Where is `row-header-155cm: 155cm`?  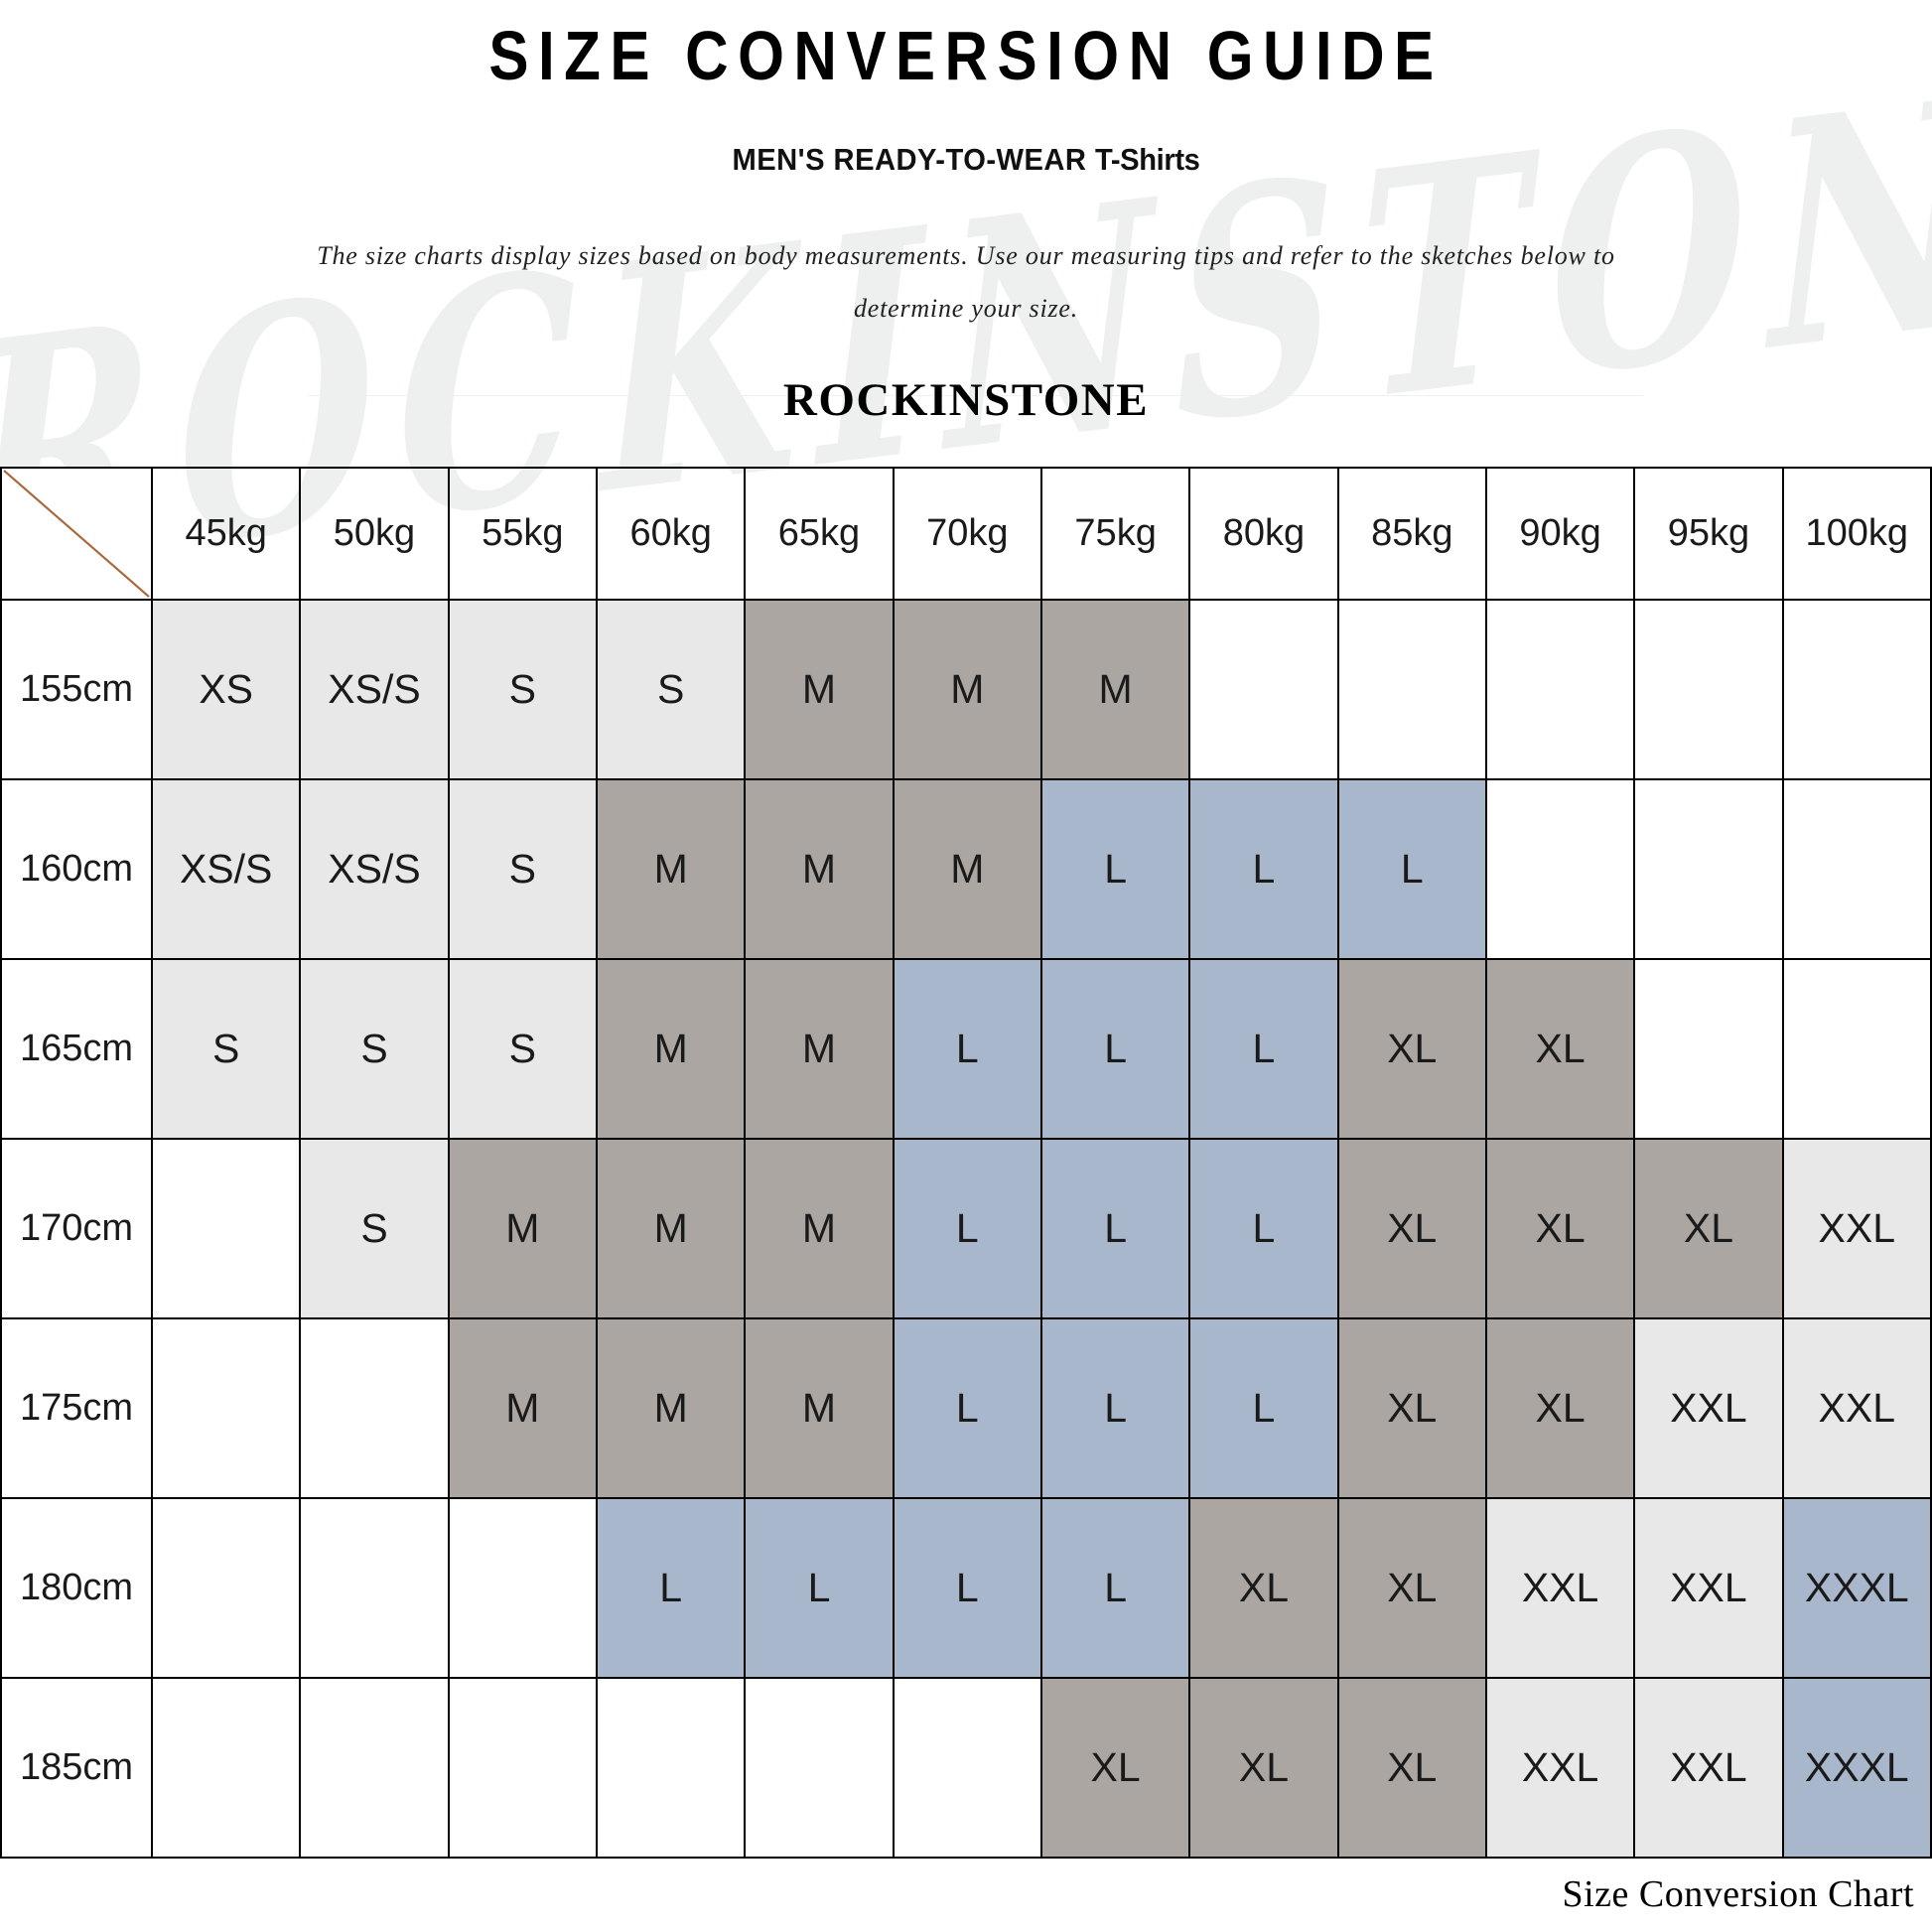 row-header-155cm: 155cm is located at coordinates (76, 689).